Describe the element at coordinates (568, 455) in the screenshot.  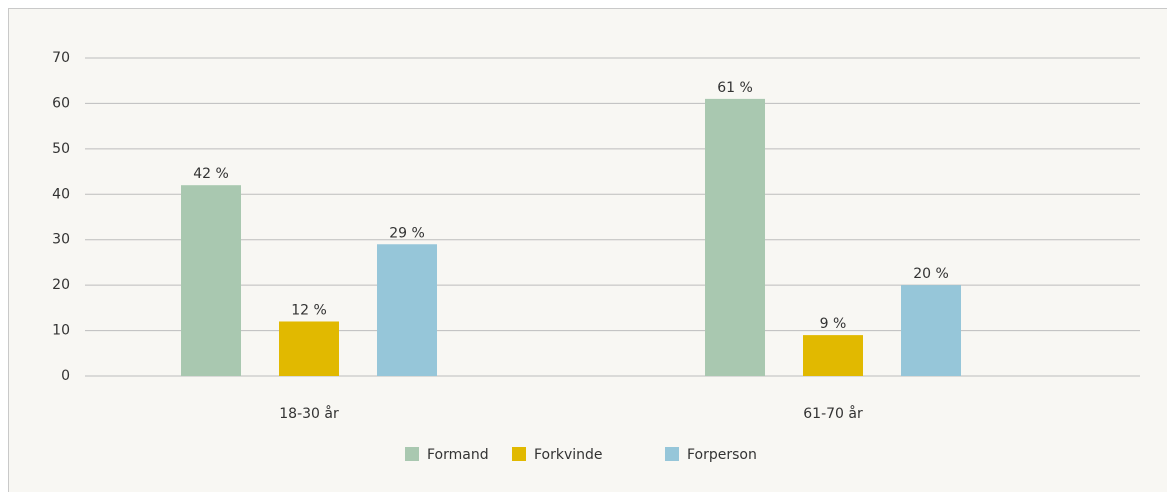
I see `legend-label: Forkvinde` at that location.